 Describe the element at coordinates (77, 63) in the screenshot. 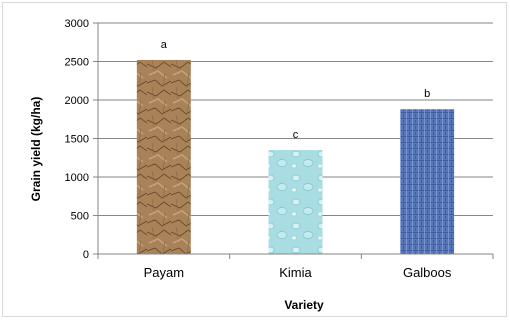

I see `y-tick-label: 2500` at that location.